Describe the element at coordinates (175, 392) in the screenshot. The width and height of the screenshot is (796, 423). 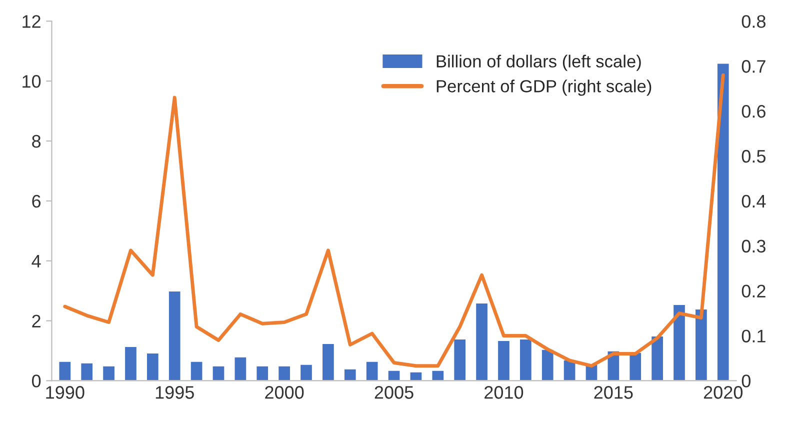
I see `x-tick-label: 1995` at that location.